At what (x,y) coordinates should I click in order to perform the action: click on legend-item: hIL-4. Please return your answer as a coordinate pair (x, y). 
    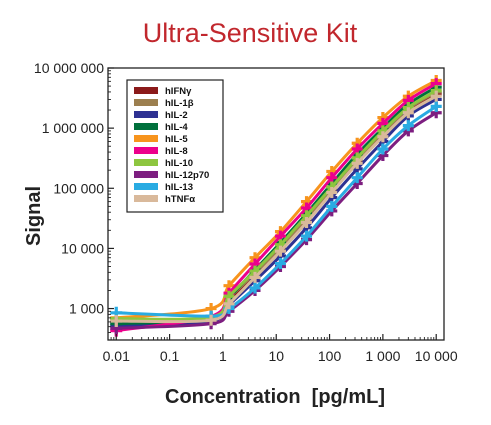
    Looking at the image, I should click on (161, 127).